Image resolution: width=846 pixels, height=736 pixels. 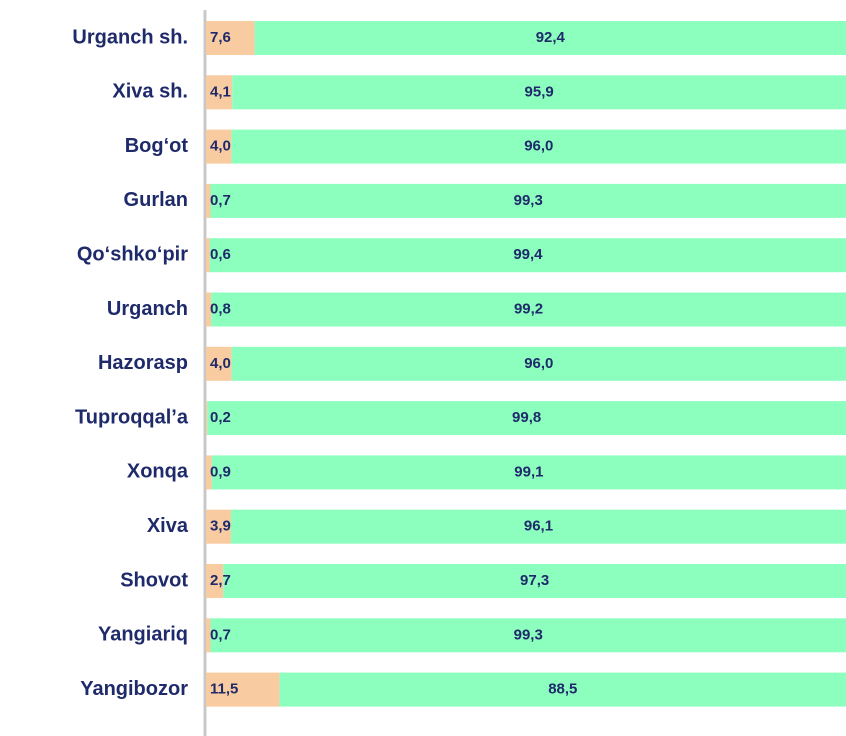 I want to click on value-label: 96,1, so click(x=538, y=526).